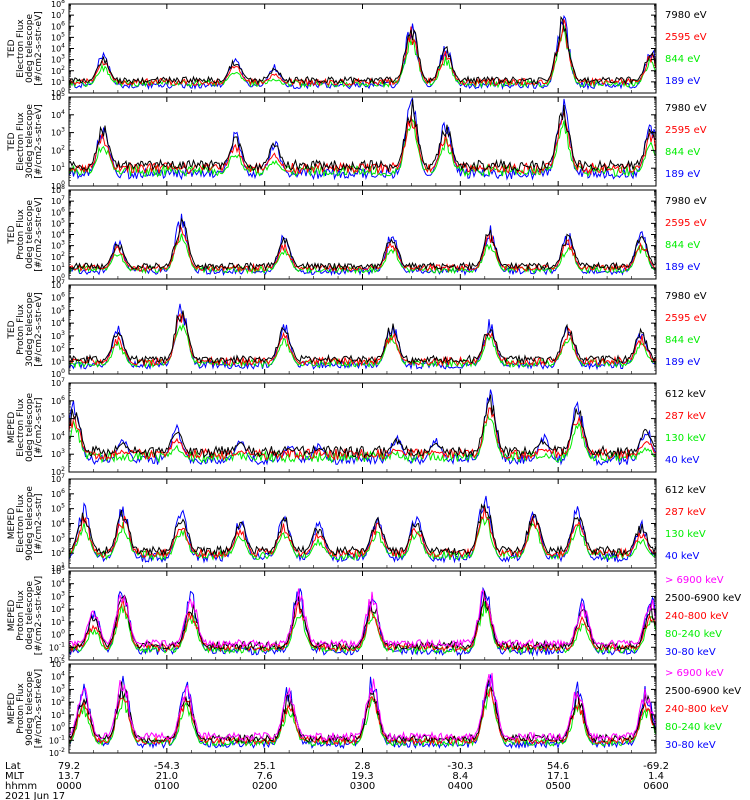  What do you see at coordinates (35, 795) in the screenshot?
I see `date-label: 2021 Jun 17` at bounding box center [35, 795].